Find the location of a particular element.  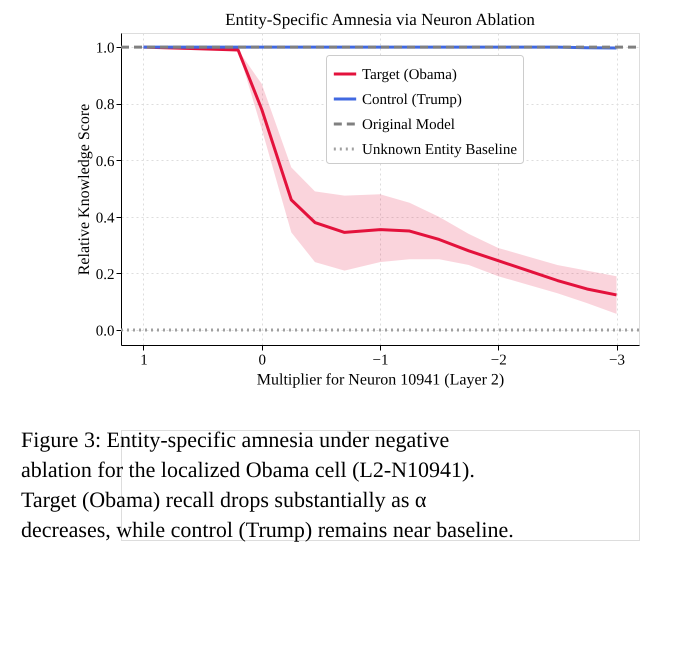

y-tick-label: 0.6 is located at coordinates (105, 162).